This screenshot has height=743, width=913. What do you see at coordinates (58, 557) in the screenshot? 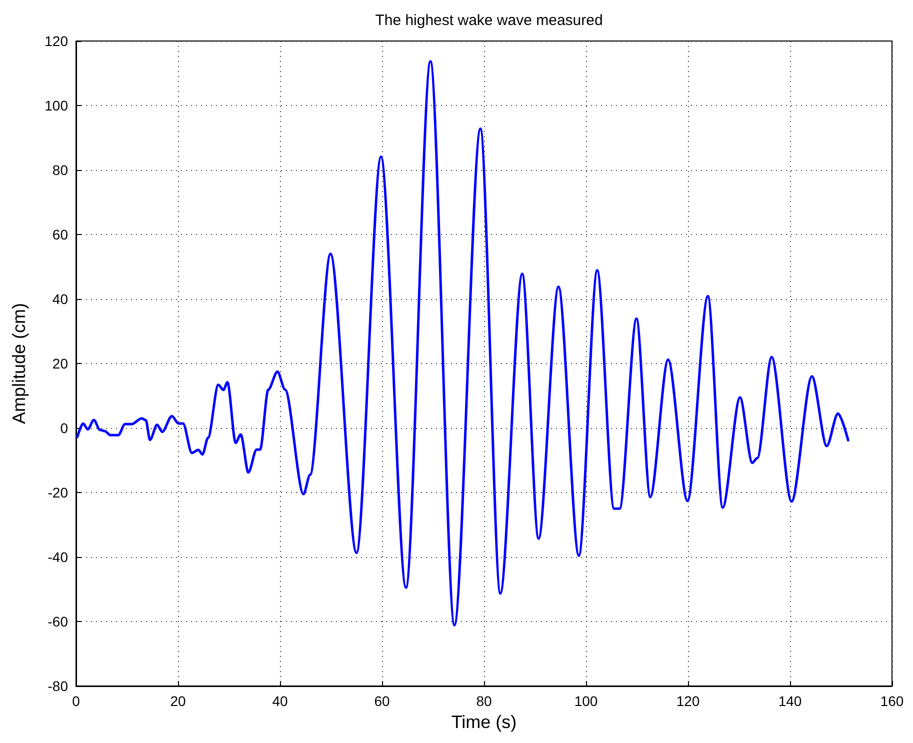
I see `y-tick-label: -40` at bounding box center [58, 557].